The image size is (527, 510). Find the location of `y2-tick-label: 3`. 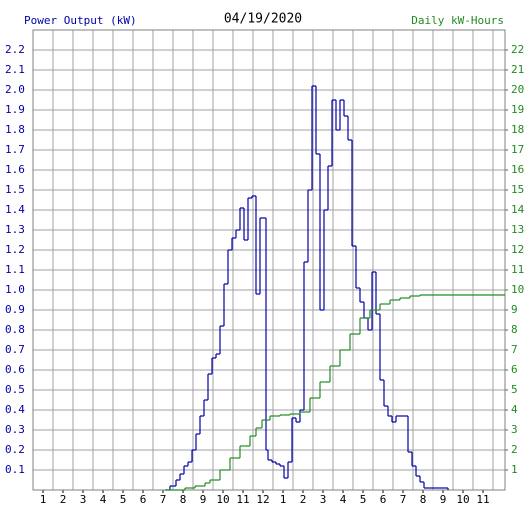

y2-tick-label: 3 is located at coordinates (514, 429).